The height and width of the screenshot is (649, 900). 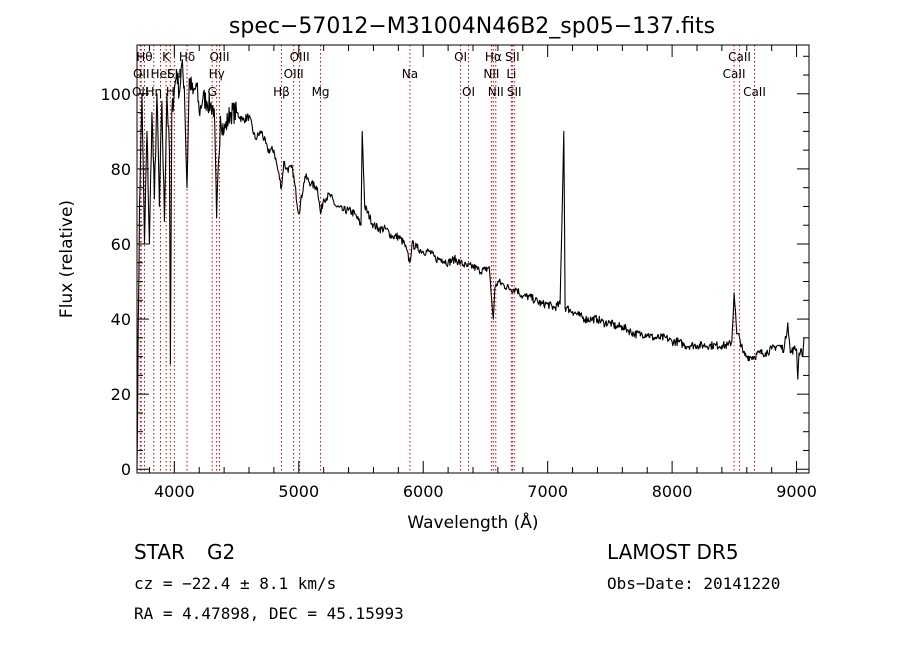 What do you see at coordinates (739, 57) in the screenshot?
I see `line-label-26: CaII` at bounding box center [739, 57].